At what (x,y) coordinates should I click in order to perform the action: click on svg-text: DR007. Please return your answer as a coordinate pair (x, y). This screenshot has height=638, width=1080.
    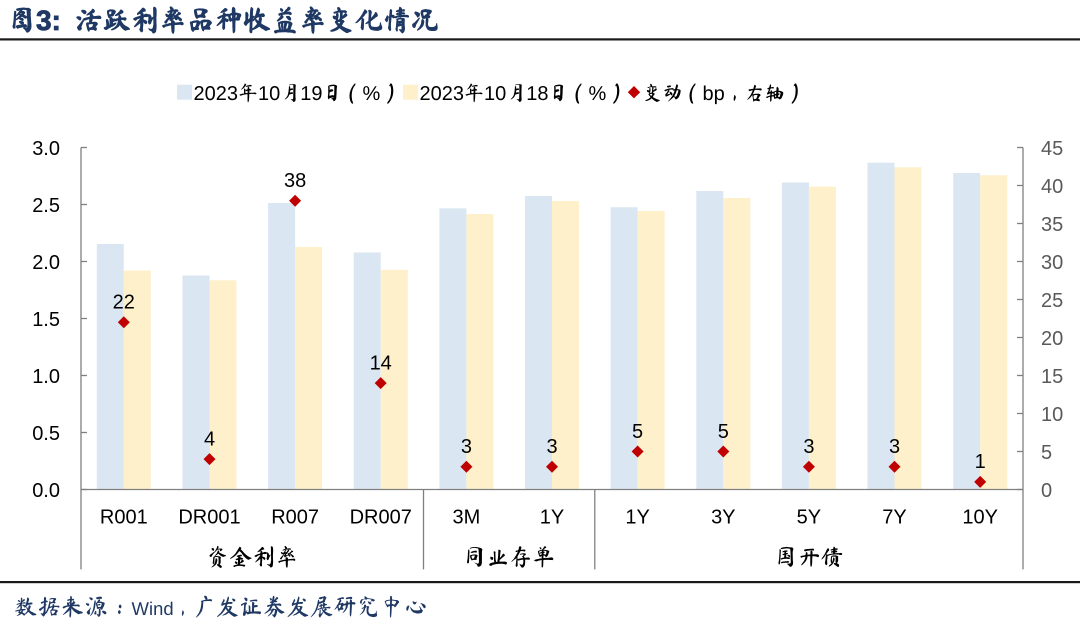
    Looking at the image, I should click on (381, 517).